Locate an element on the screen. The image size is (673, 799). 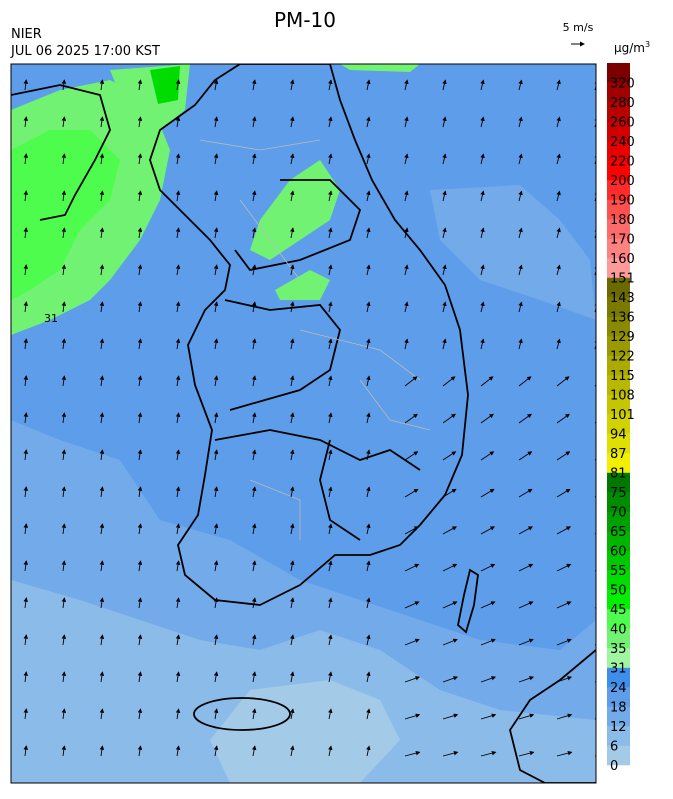
colorbar-label: 280 is located at coordinates (622, 103).